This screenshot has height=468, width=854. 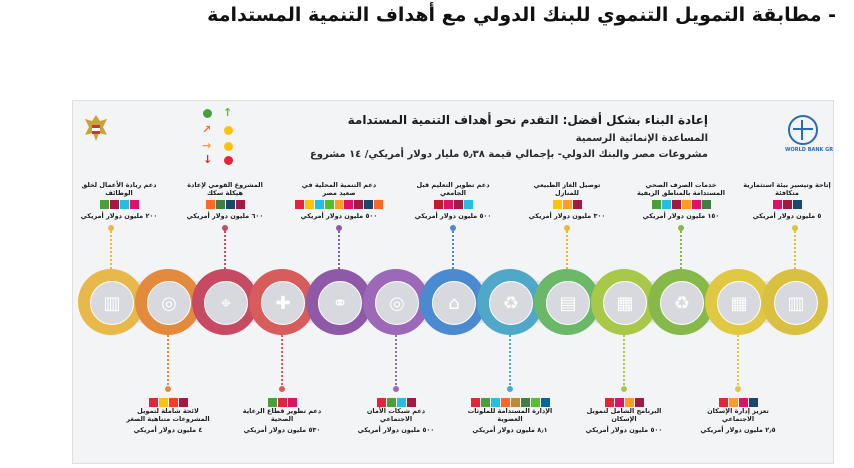 I want to click on project-name: إتاحة وتيسير بيئة استثمارية متكافئة, so click(x=787, y=189).